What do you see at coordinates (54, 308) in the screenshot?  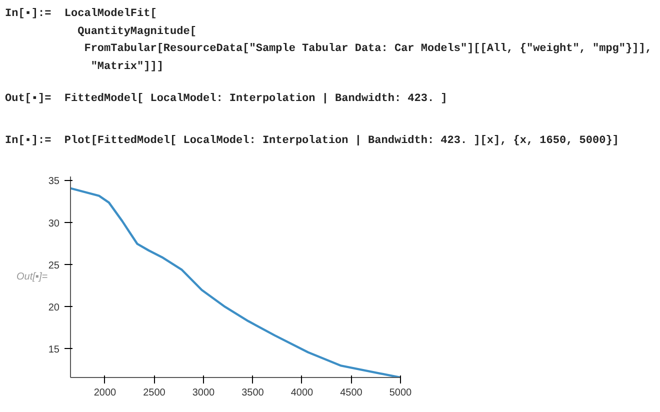 I see `y-tick-label: 20` at bounding box center [54, 308].